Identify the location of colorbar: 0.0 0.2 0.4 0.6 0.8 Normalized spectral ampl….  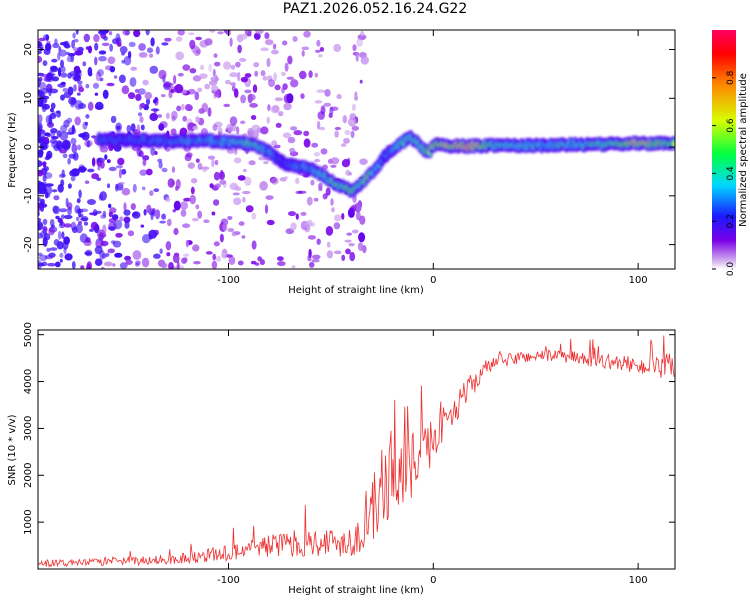
(730, 153).